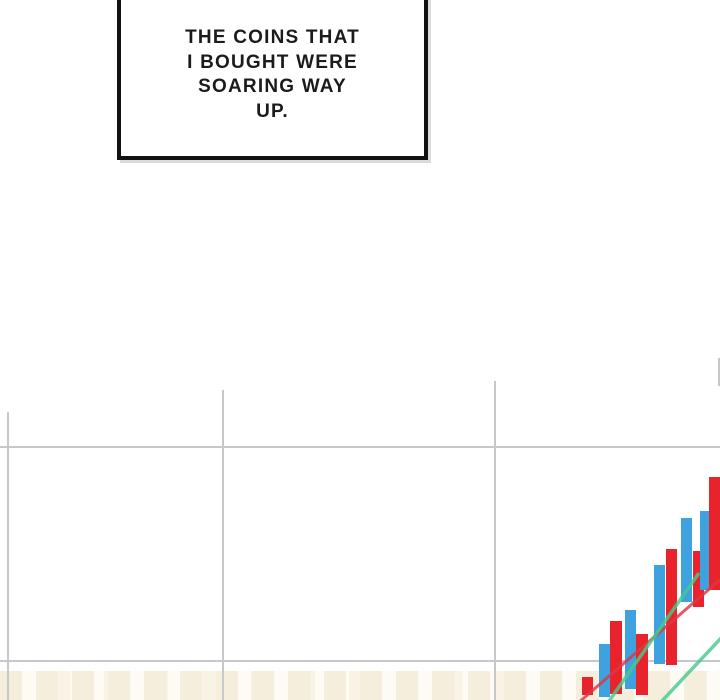 This screenshot has width=720, height=700. Describe the element at coordinates (272, 62) in the screenshot. I see `caption-text-line: I BOUGHT WERE` at that location.